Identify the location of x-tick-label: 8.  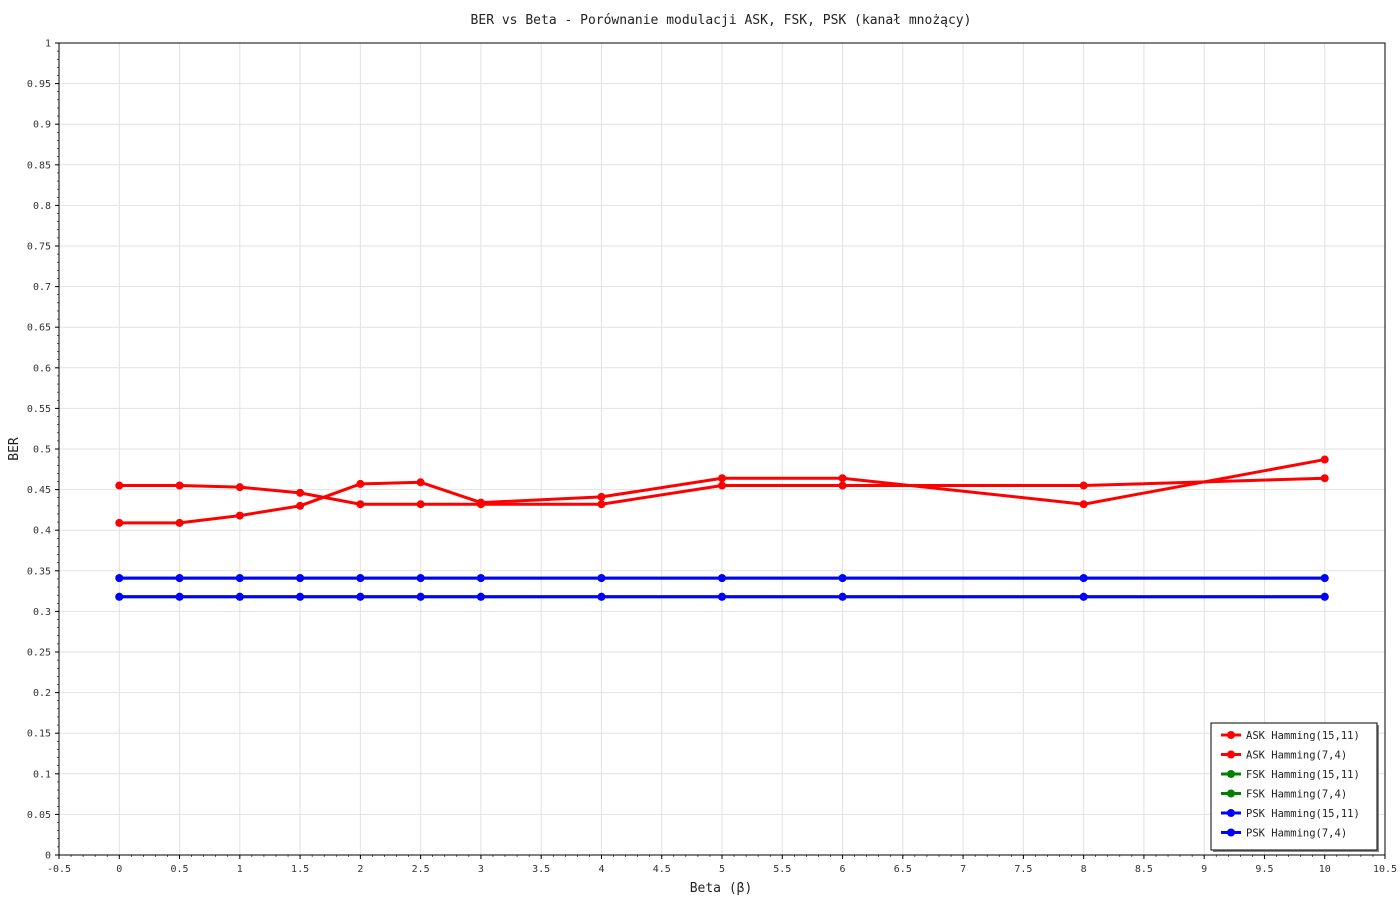
(1084, 869).